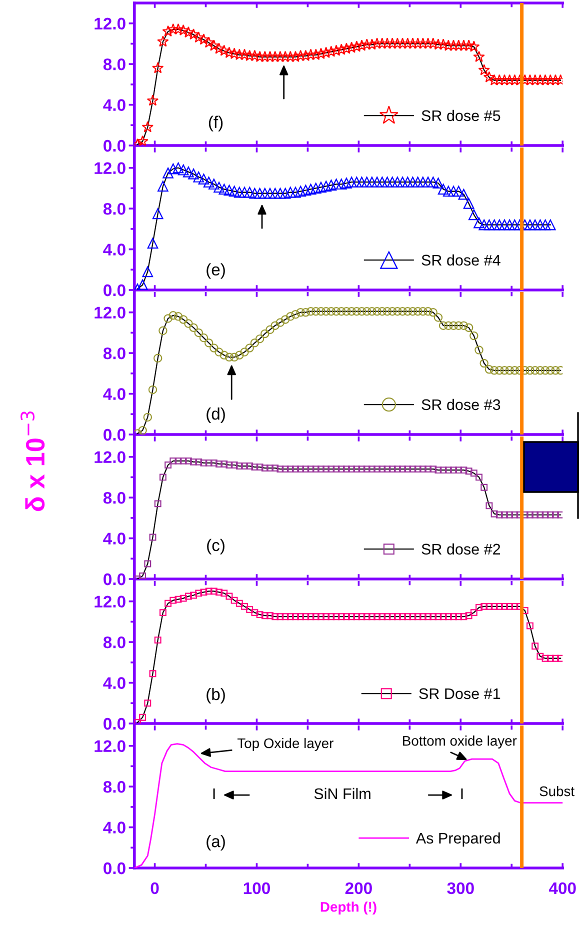 The height and width of the screenshot is (929, 583). Describe the element at coordinates (459, 694) in the screenshot. I see `legend-label: SR Dose #1` at that location.